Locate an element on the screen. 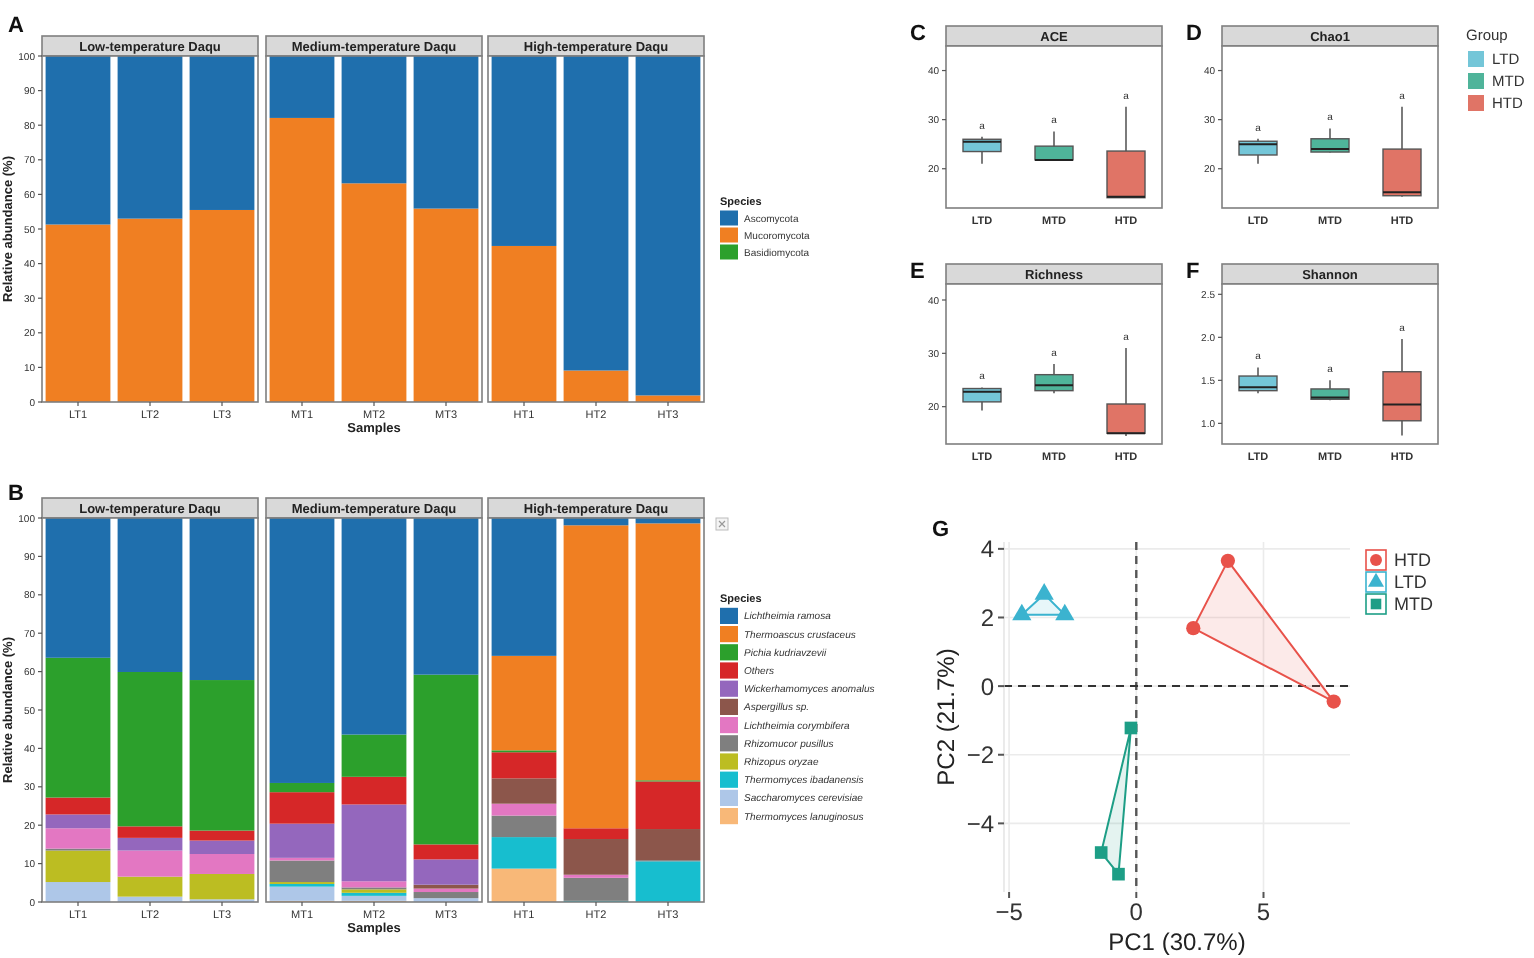 The image size is (1534, 958). text: B is located at coordinates (16, 494).